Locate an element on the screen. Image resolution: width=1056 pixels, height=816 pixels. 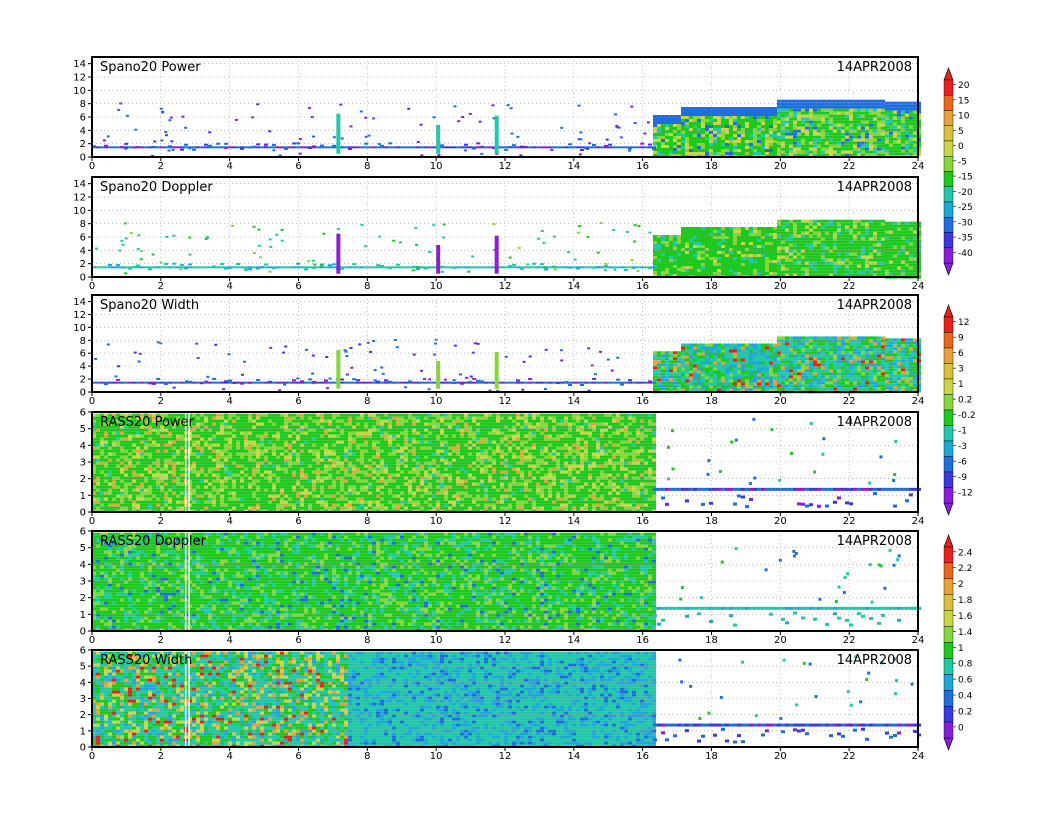
colorbar-label: -12 is located at coordinates (965, 494).